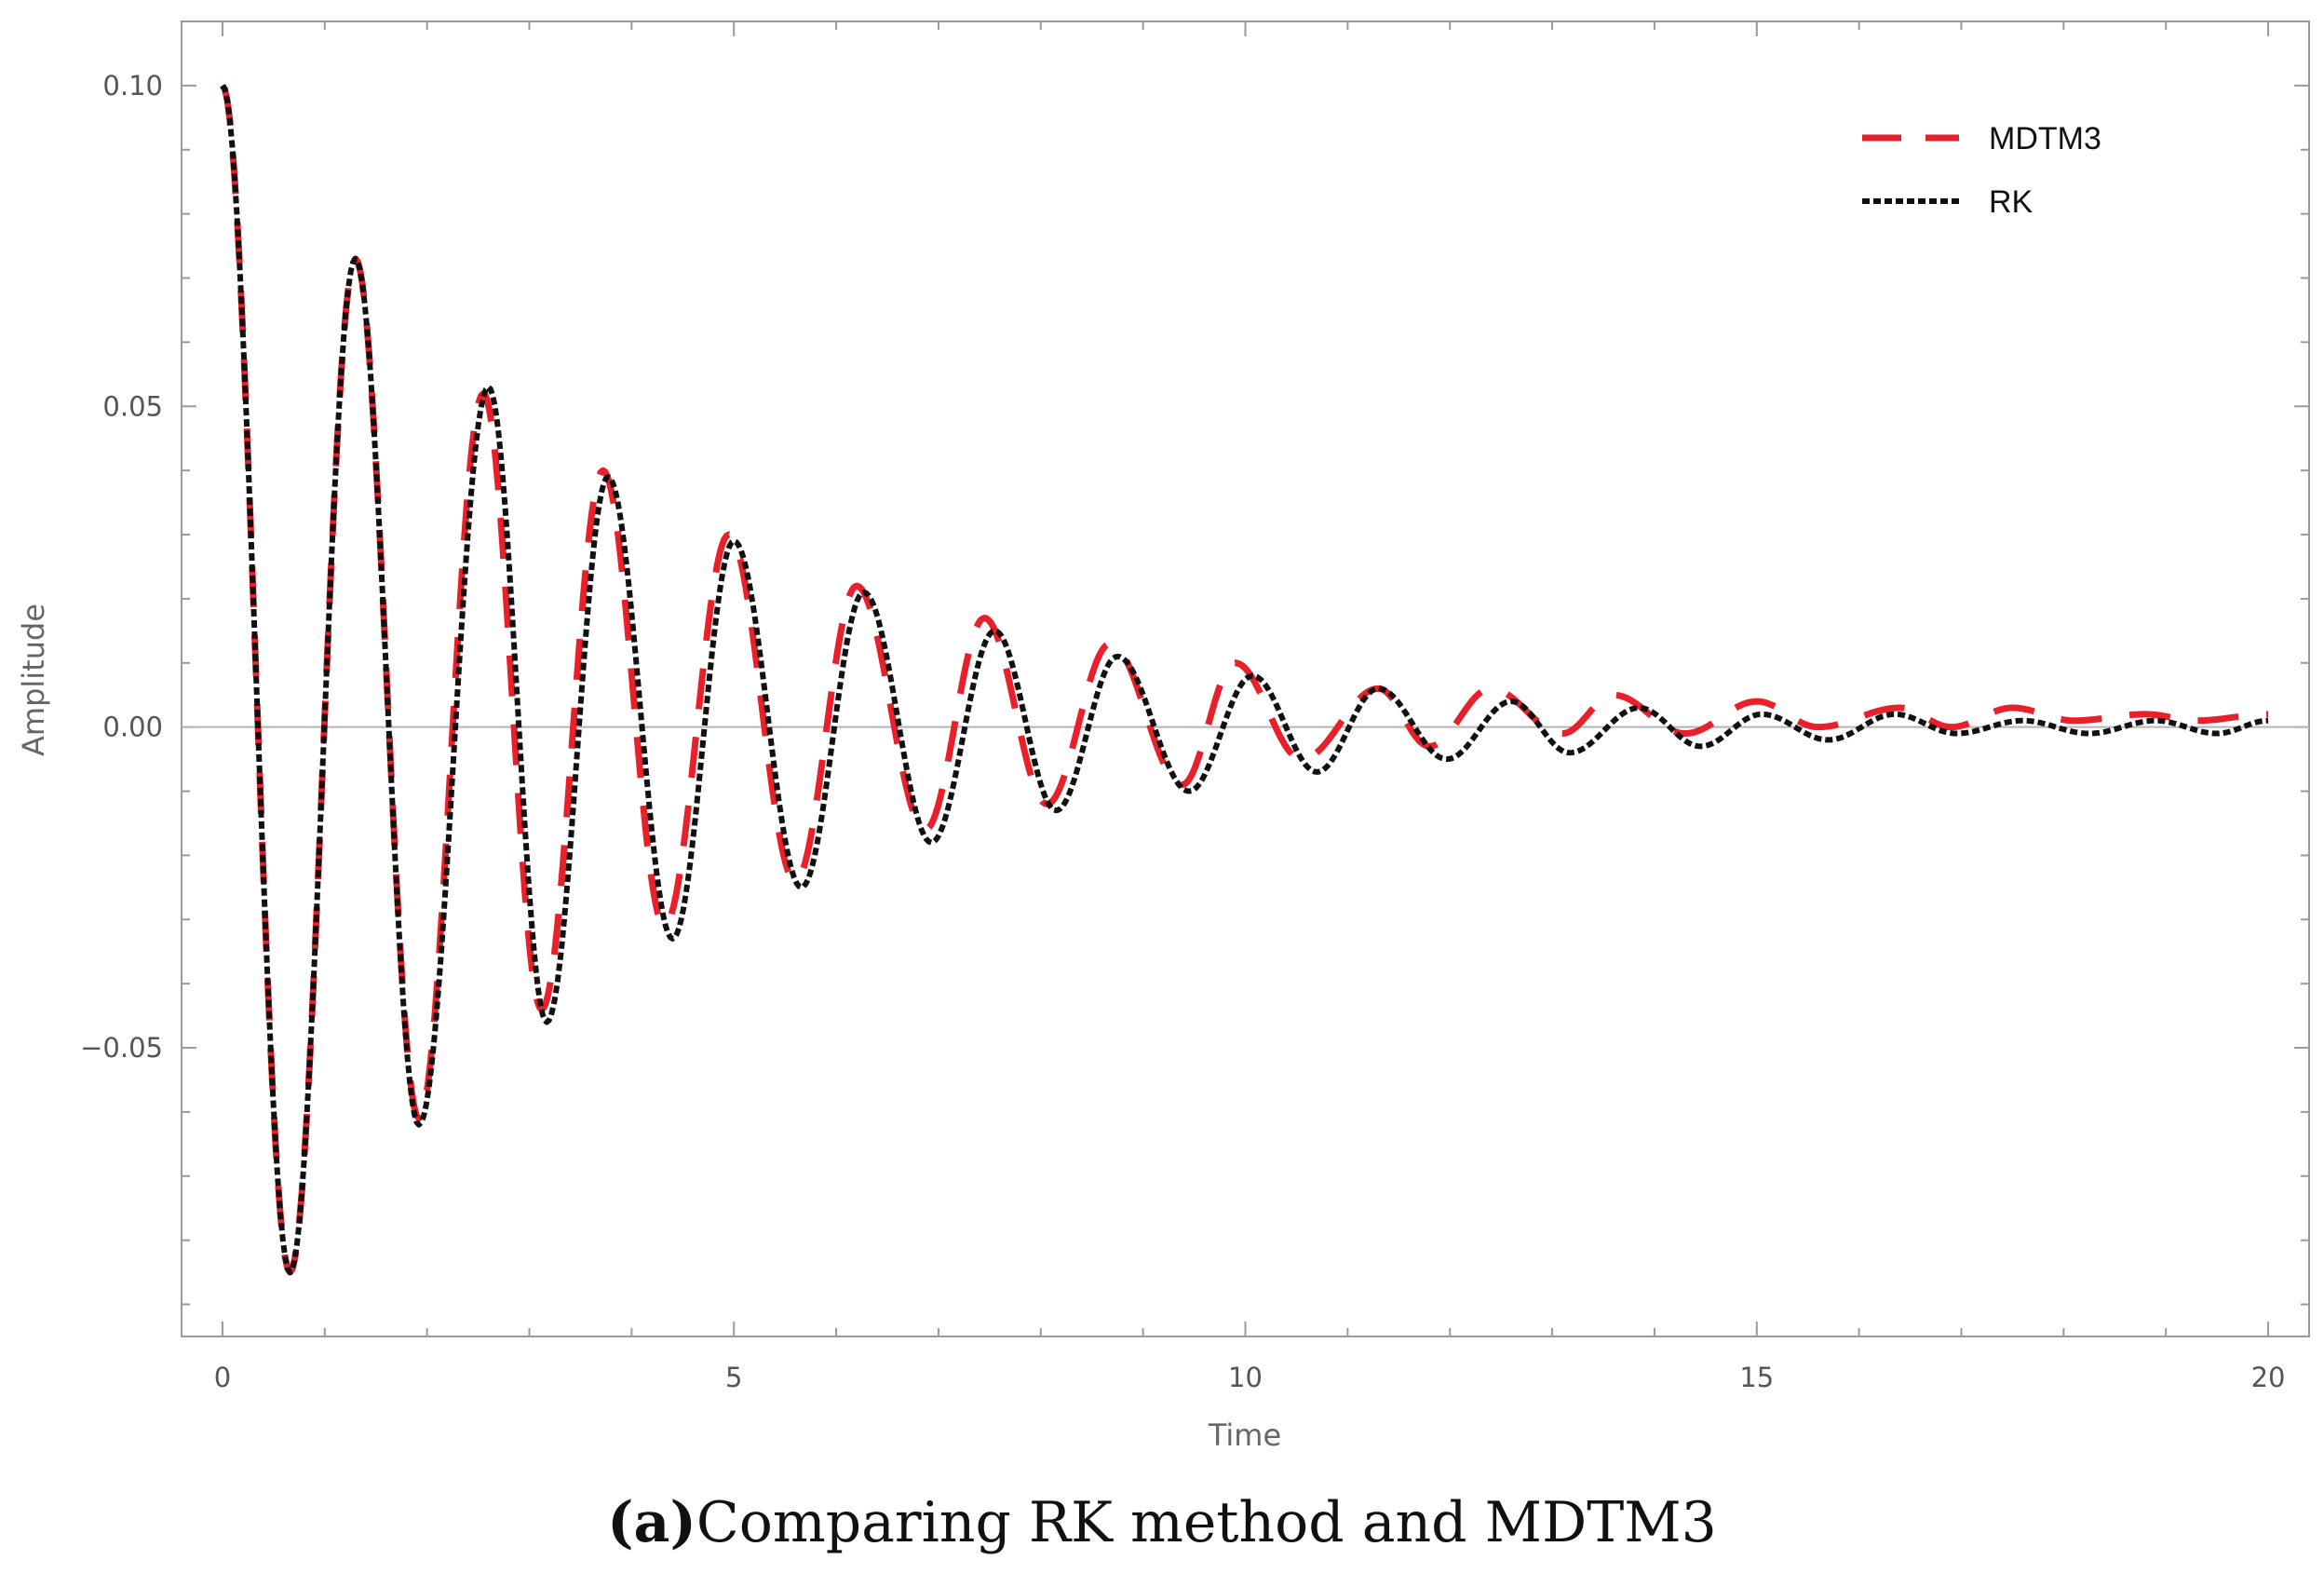  I want to click on legend-label-mdtm3: MDTM3, so click(2045, 138).